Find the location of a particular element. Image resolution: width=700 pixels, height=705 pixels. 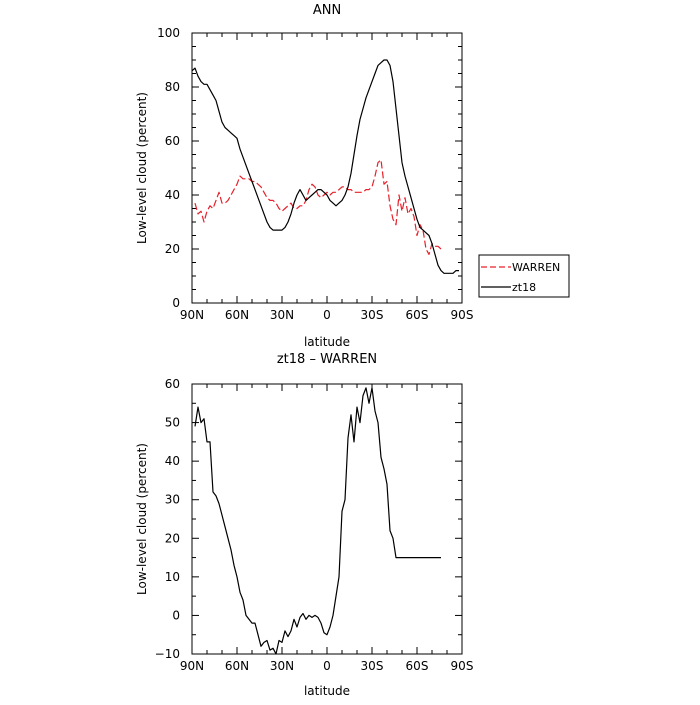

bottom-x-tick-label: 30S is located at coordinates (372, 666).